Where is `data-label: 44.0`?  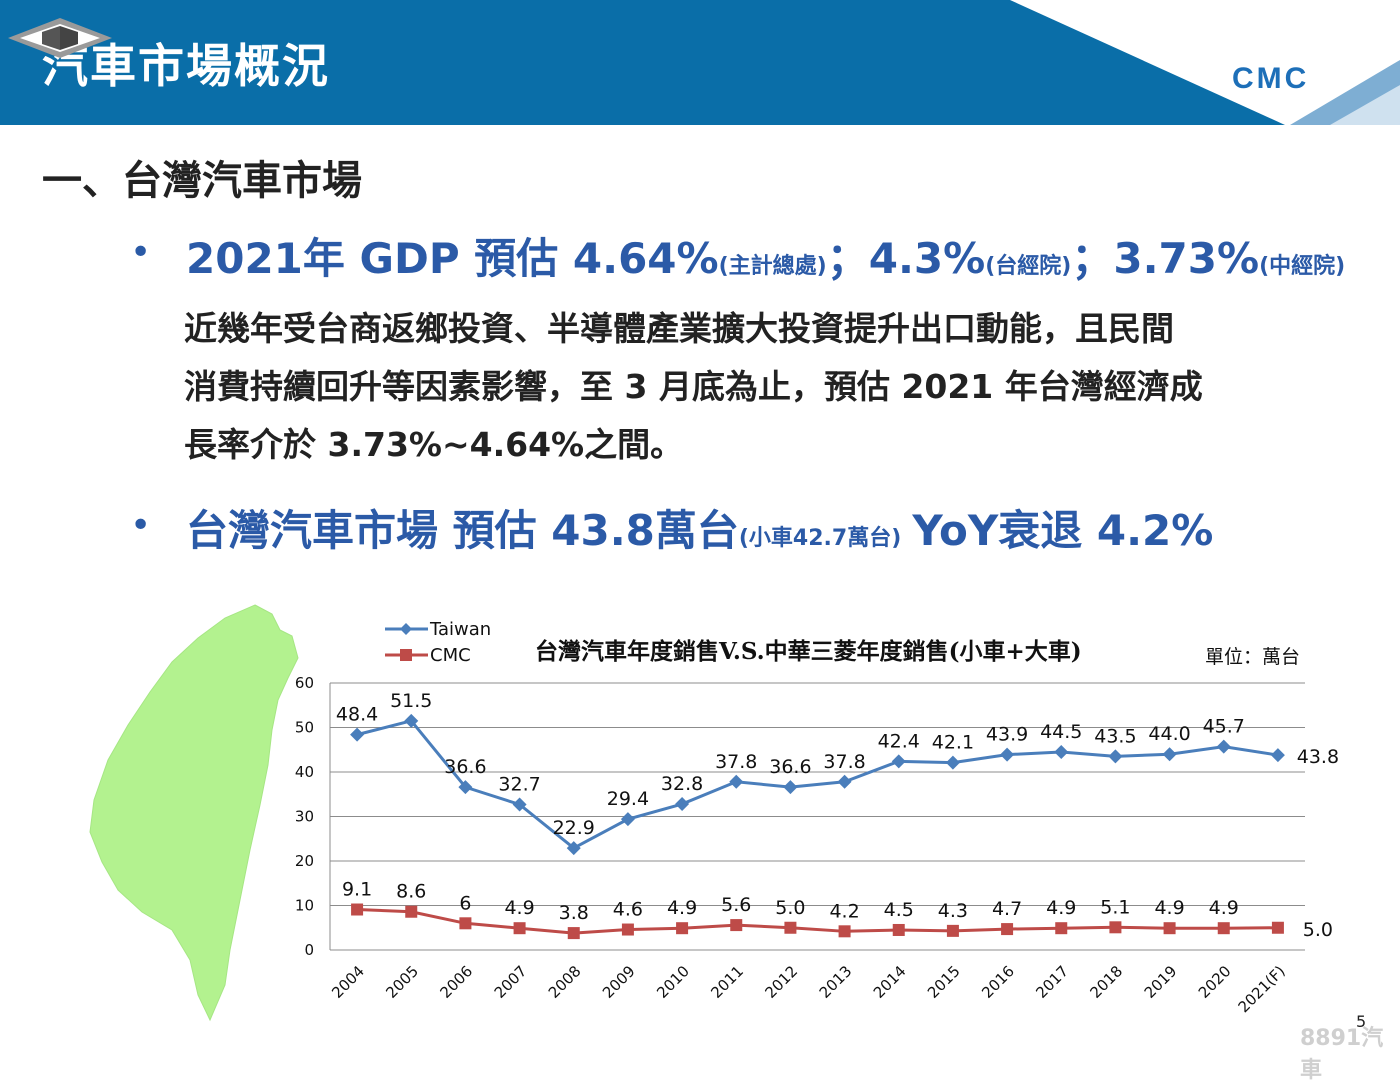 data-label: 44.0 is located at coordinates (1169, 734).